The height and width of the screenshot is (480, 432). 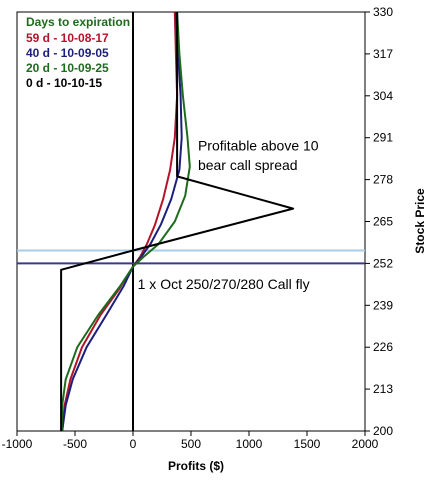 What do you see at coordinates (17, 444) in the screenshot?
I see `x-tick-label: -1000` at bounding box center [17, 444].